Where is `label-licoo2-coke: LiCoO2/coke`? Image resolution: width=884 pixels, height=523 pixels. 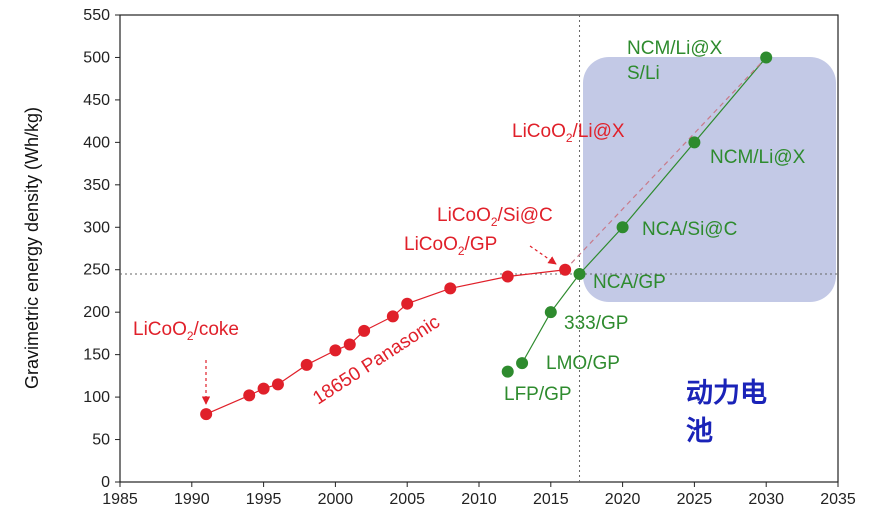 label-licoo2-coke: LiCoO2/coke is located at coordinates (186, 331).